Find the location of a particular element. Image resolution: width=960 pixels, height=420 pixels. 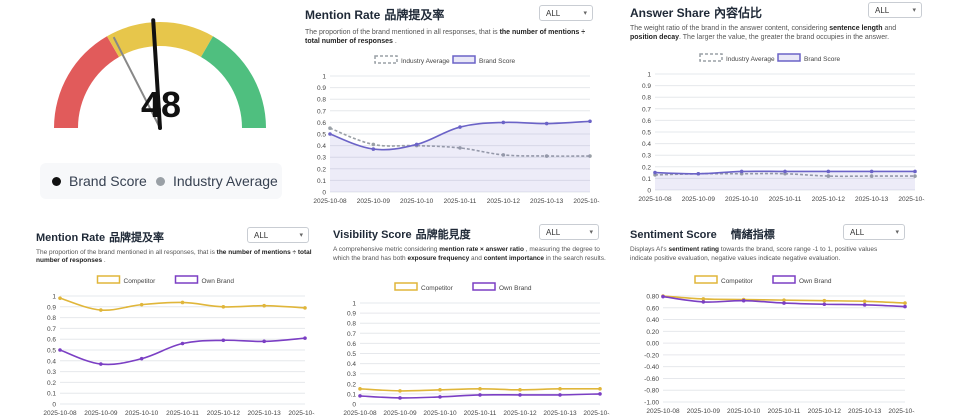

desc-text-end: . is located at coordinates (104, 260).